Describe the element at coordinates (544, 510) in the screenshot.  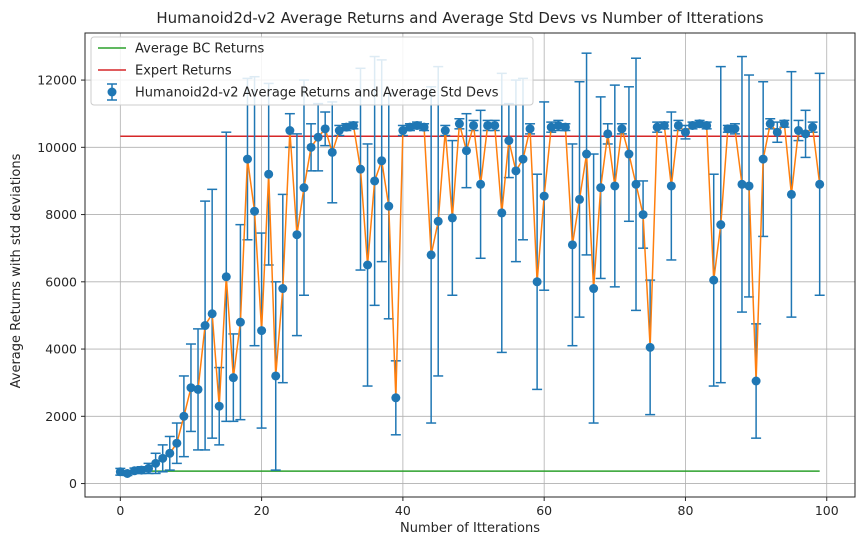
I see `x-tick-label: 60` at that location.